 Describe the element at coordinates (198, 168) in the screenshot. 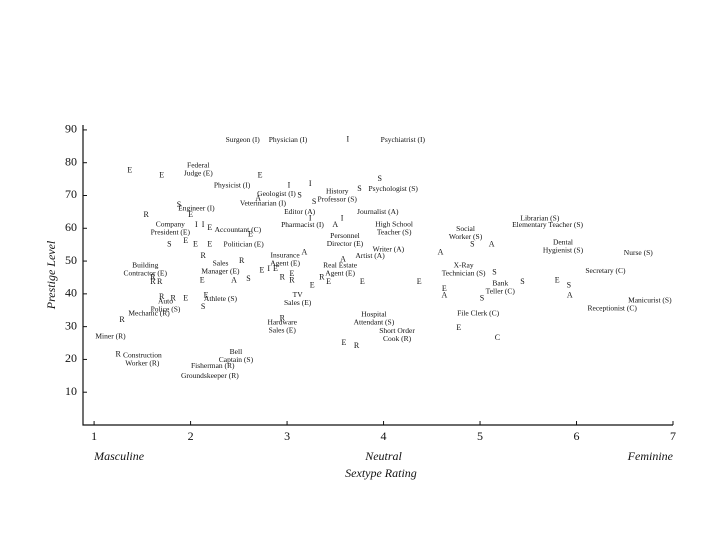

I see `point-label: Federal Judge (E)` at that location.